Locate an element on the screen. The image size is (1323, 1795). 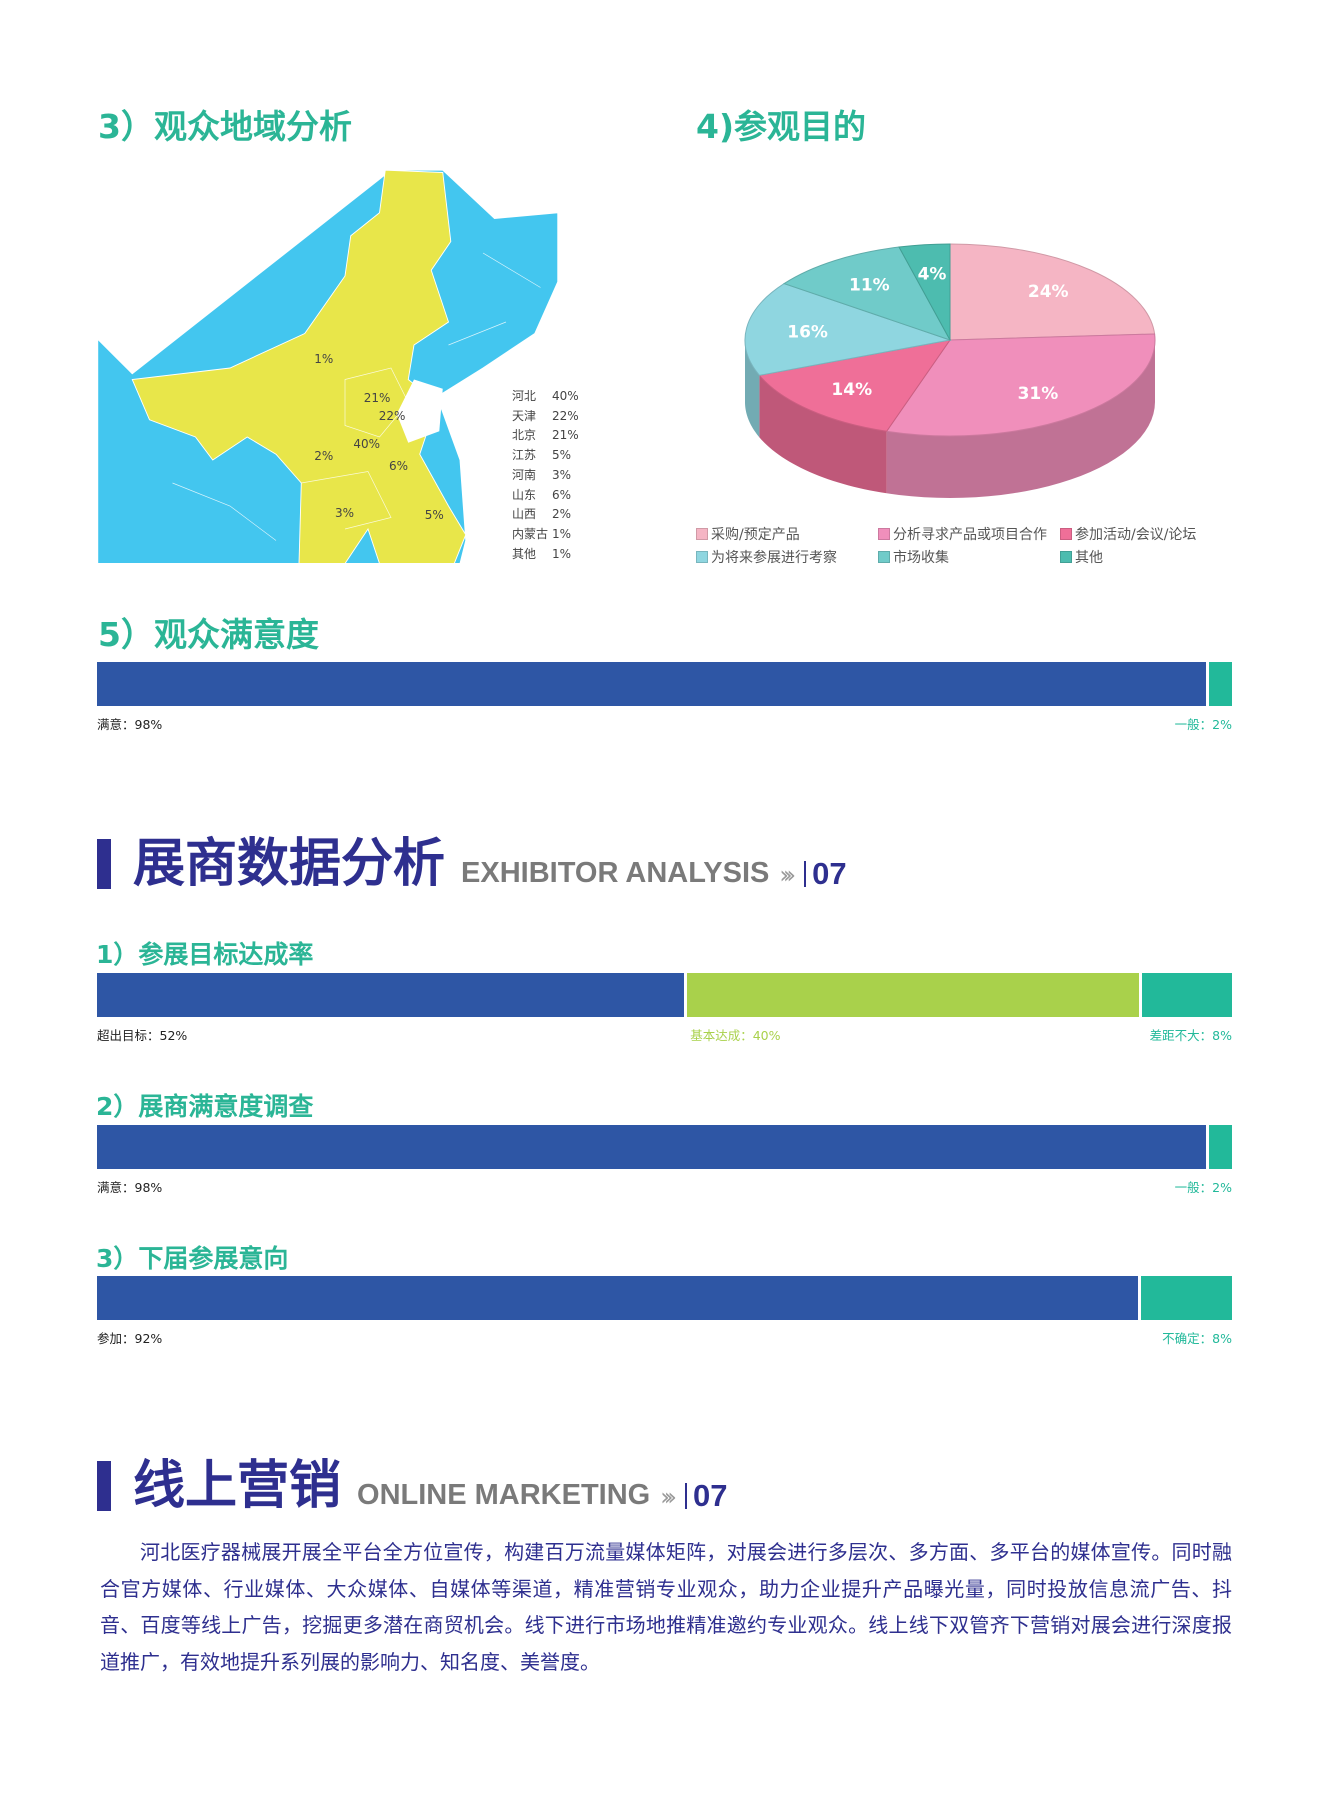
next-intent-bar is located at coordinates (664, 1298).